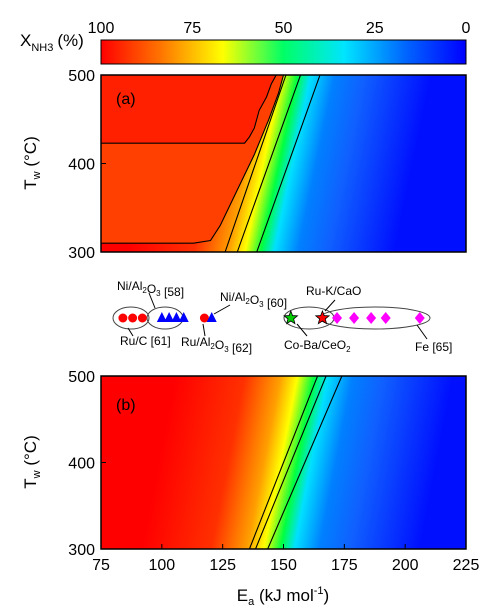  What do you see at coordinates (81, 377) in the screenshot?
I see `panel-b-y-tick-label: 500` at bounding box center [81, 377].